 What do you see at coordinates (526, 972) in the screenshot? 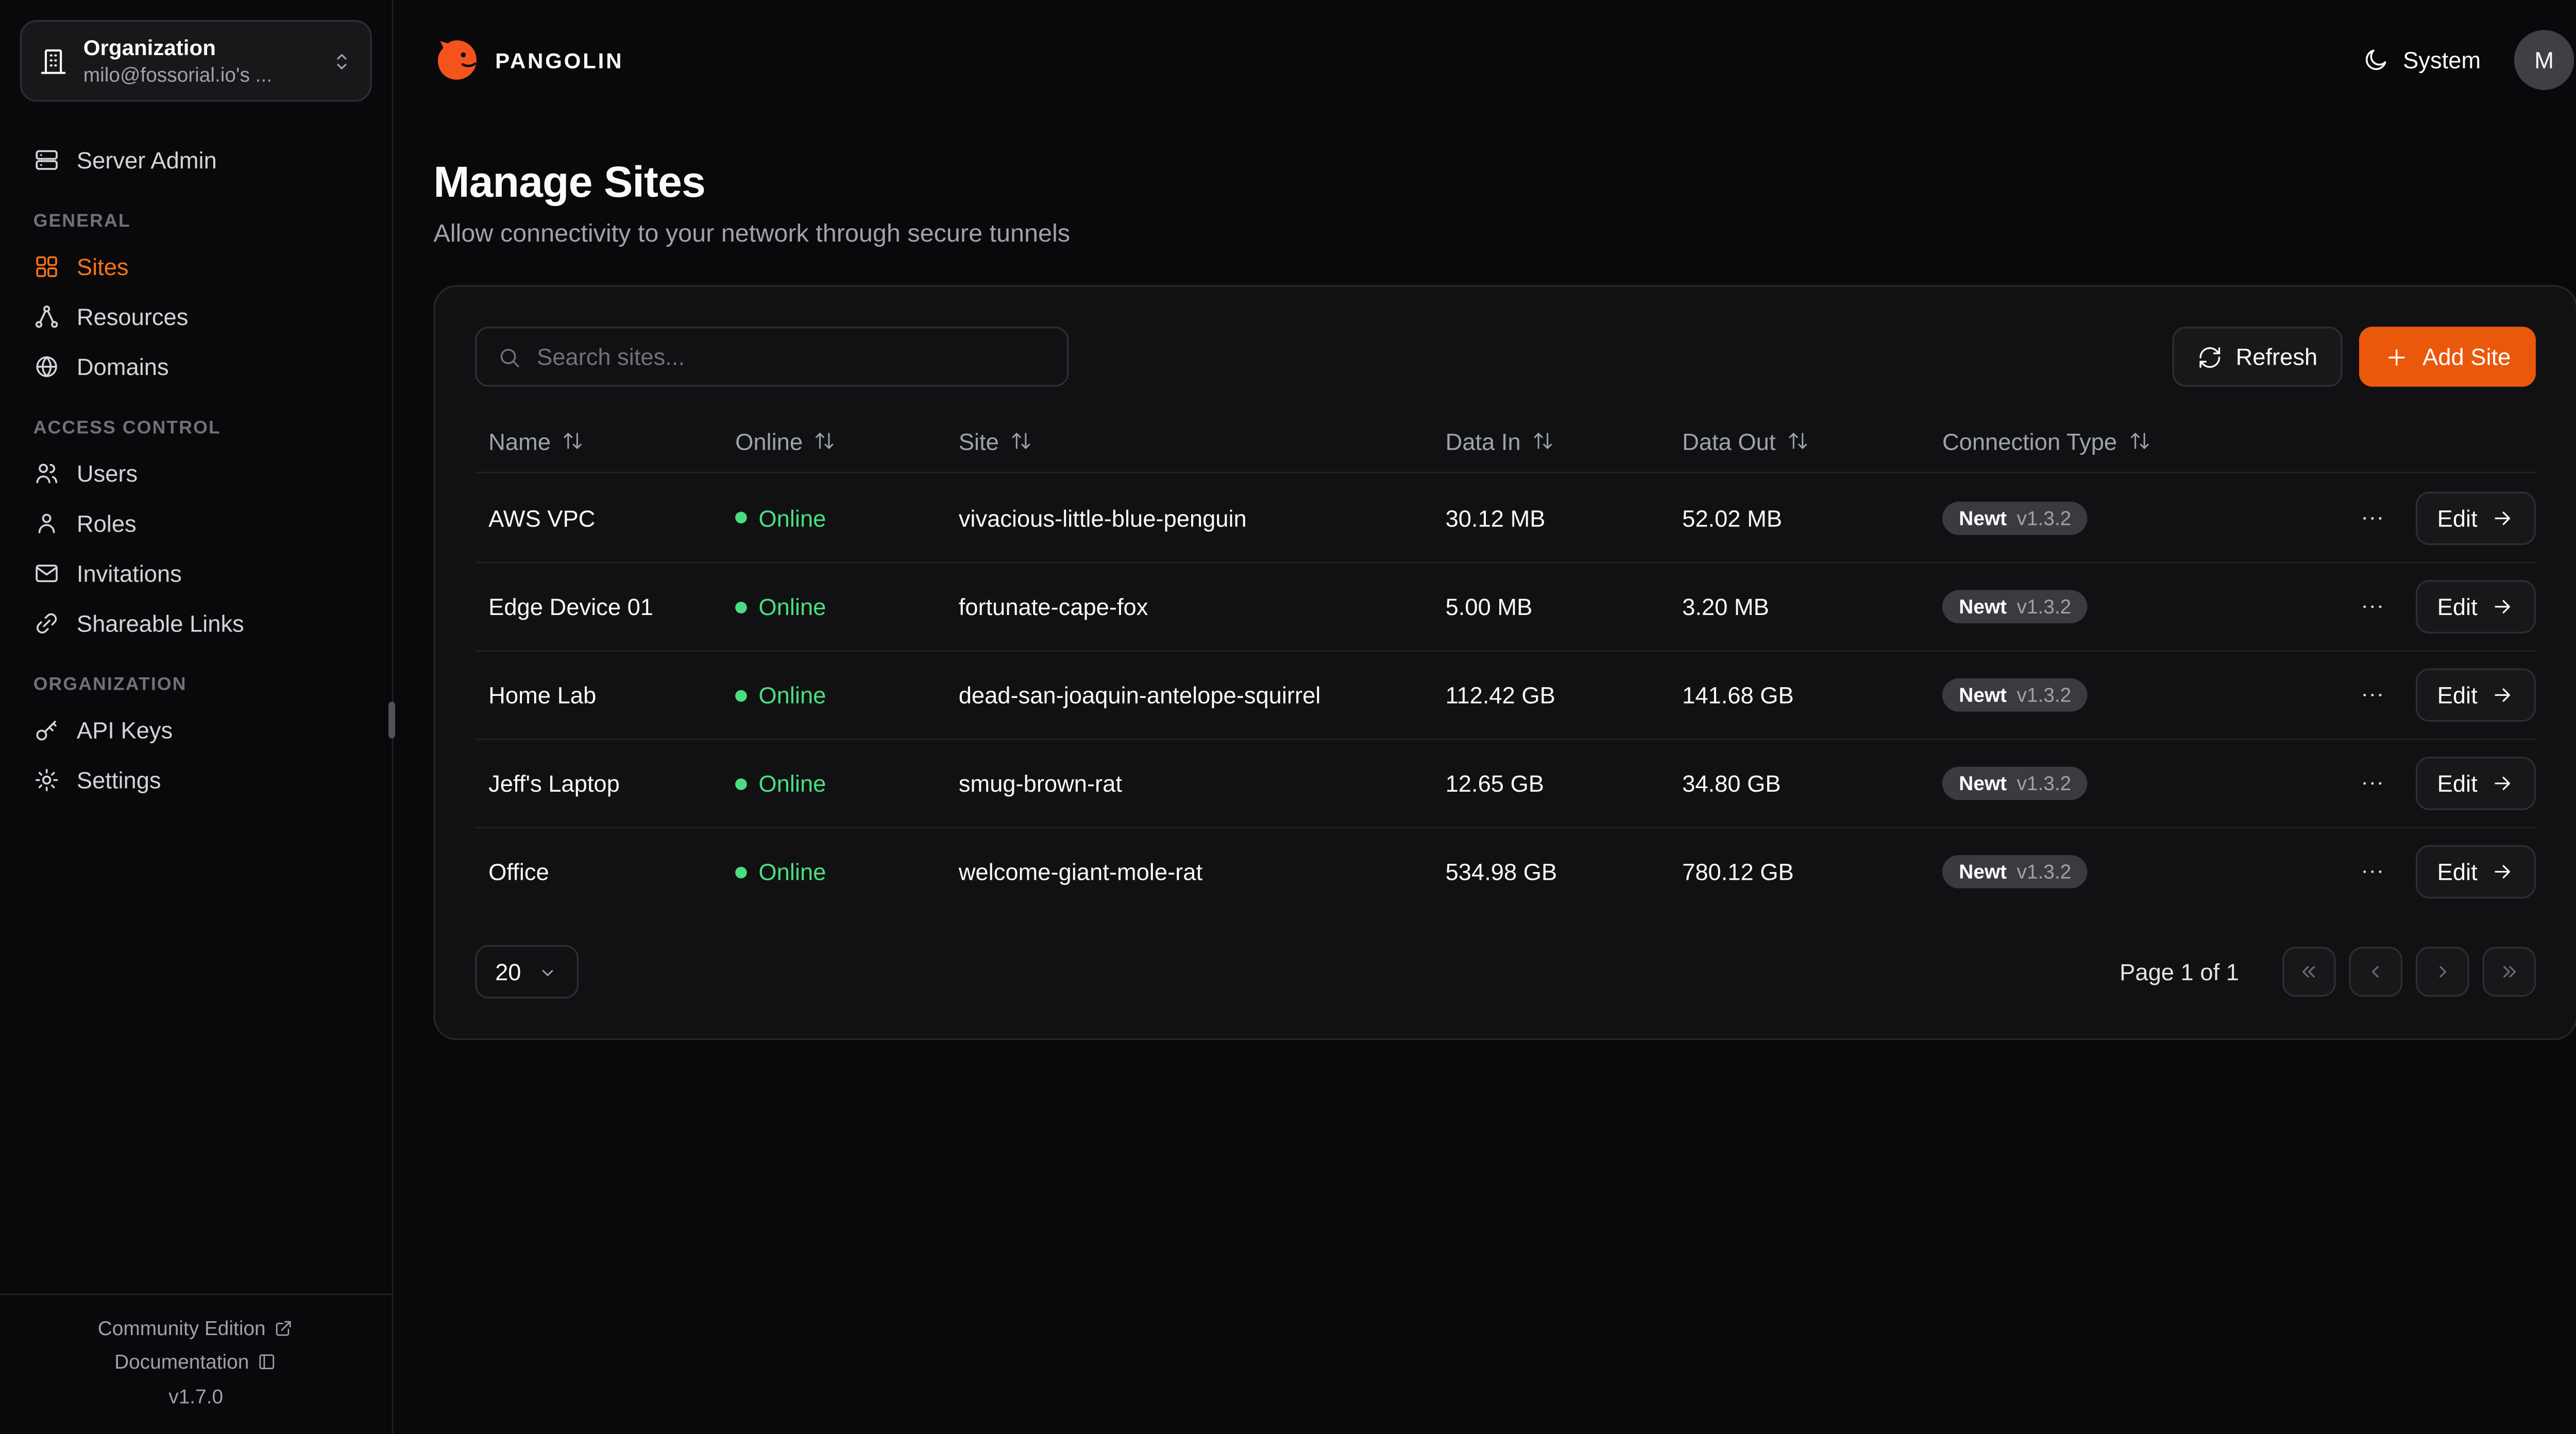
I see `page-size-select: 20` at bounding box center [526, 972].